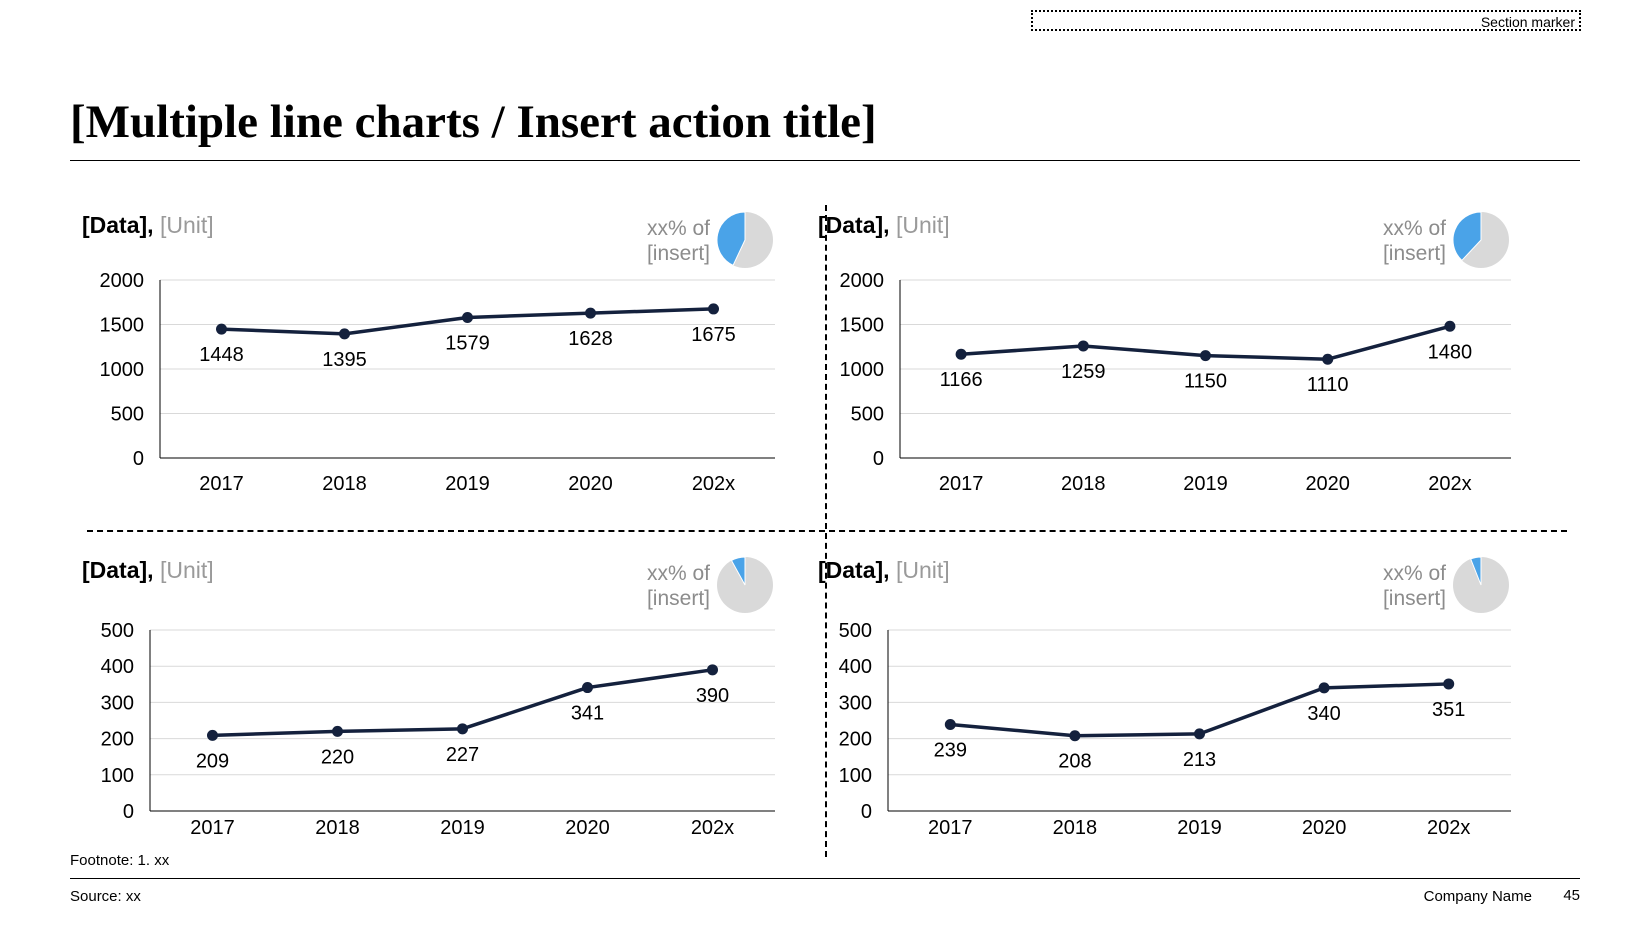 Image resolution: width=1646 pixels, height=928 pixels. Describe the element at coordinates (1199, 710) in the screenshot. I see `series-line` at that location.